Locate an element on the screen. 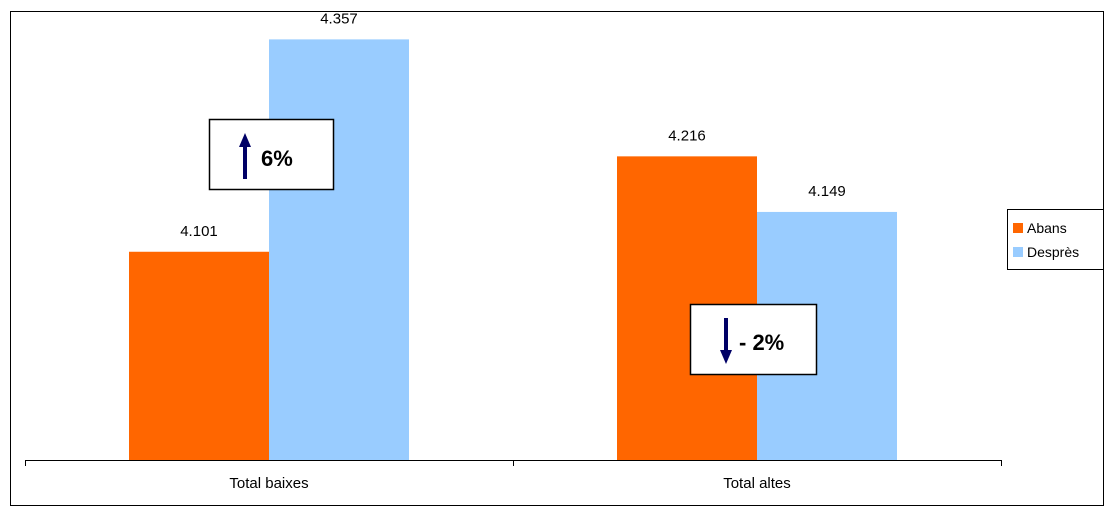 This screenshot has width=1107, height=509. callout-box-total-altes is located at coordinates (753, 339).